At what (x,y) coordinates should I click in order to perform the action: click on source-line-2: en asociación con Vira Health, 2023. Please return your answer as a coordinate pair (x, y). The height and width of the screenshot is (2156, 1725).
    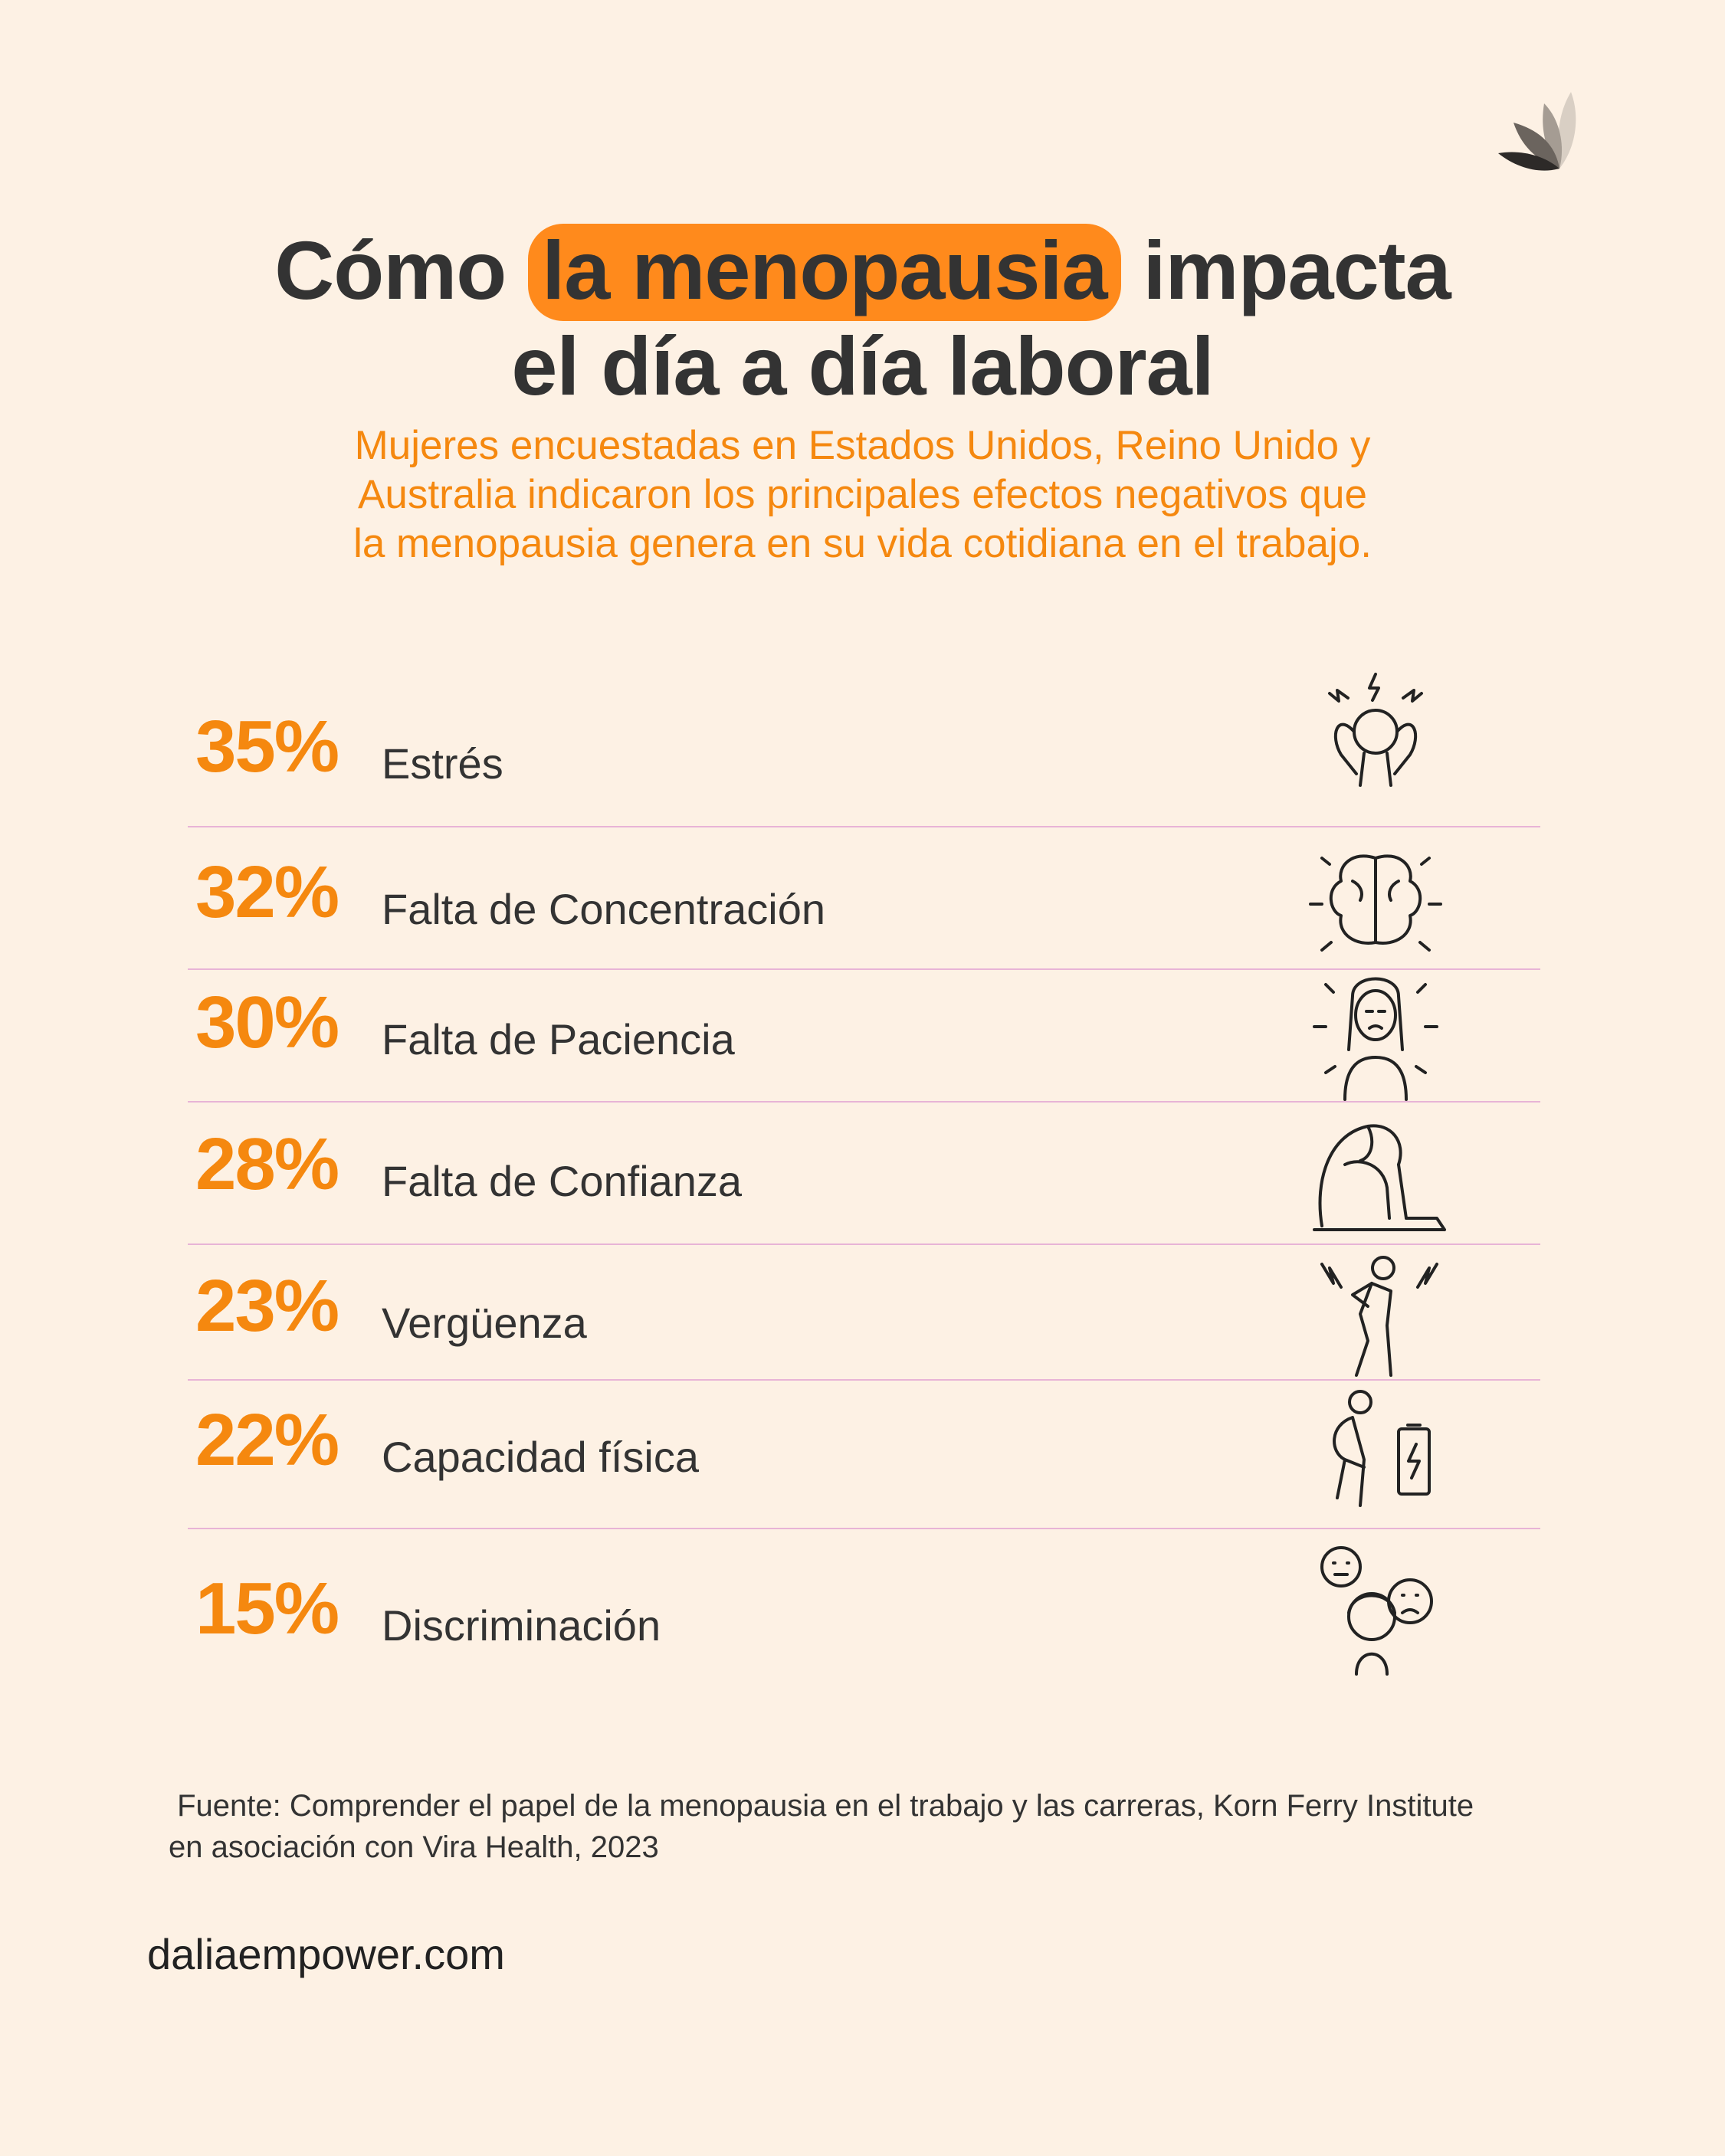
    Looking at the image, I should click on (414, 1847).